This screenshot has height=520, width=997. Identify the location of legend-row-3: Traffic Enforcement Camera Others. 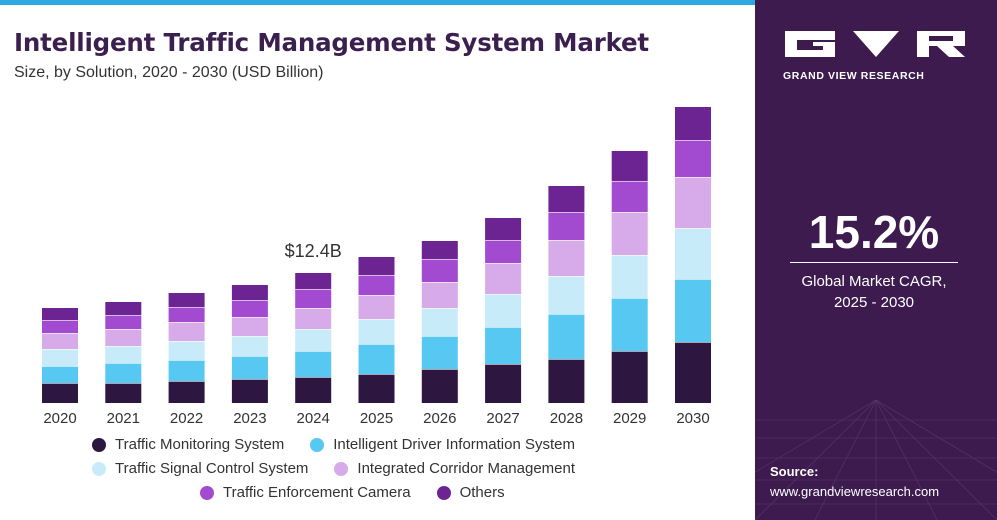
(365, 492).